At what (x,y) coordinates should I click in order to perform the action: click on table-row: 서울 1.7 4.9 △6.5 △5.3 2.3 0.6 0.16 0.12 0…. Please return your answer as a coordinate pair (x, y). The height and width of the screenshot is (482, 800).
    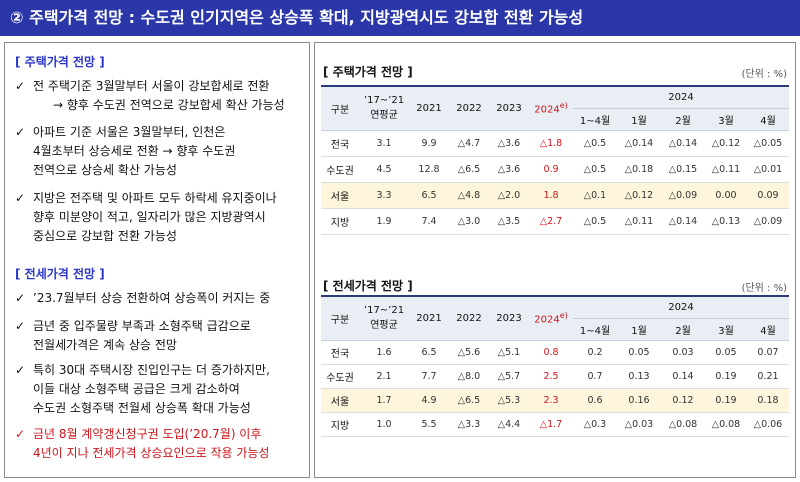
    Looking at the image, I should click on (555, 400).